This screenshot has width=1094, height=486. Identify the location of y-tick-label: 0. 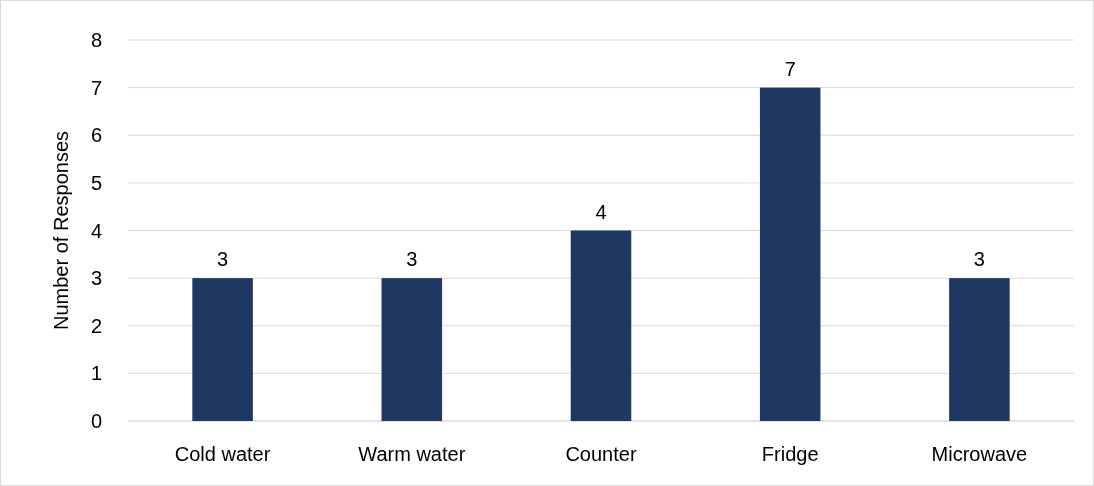
(96, 421).